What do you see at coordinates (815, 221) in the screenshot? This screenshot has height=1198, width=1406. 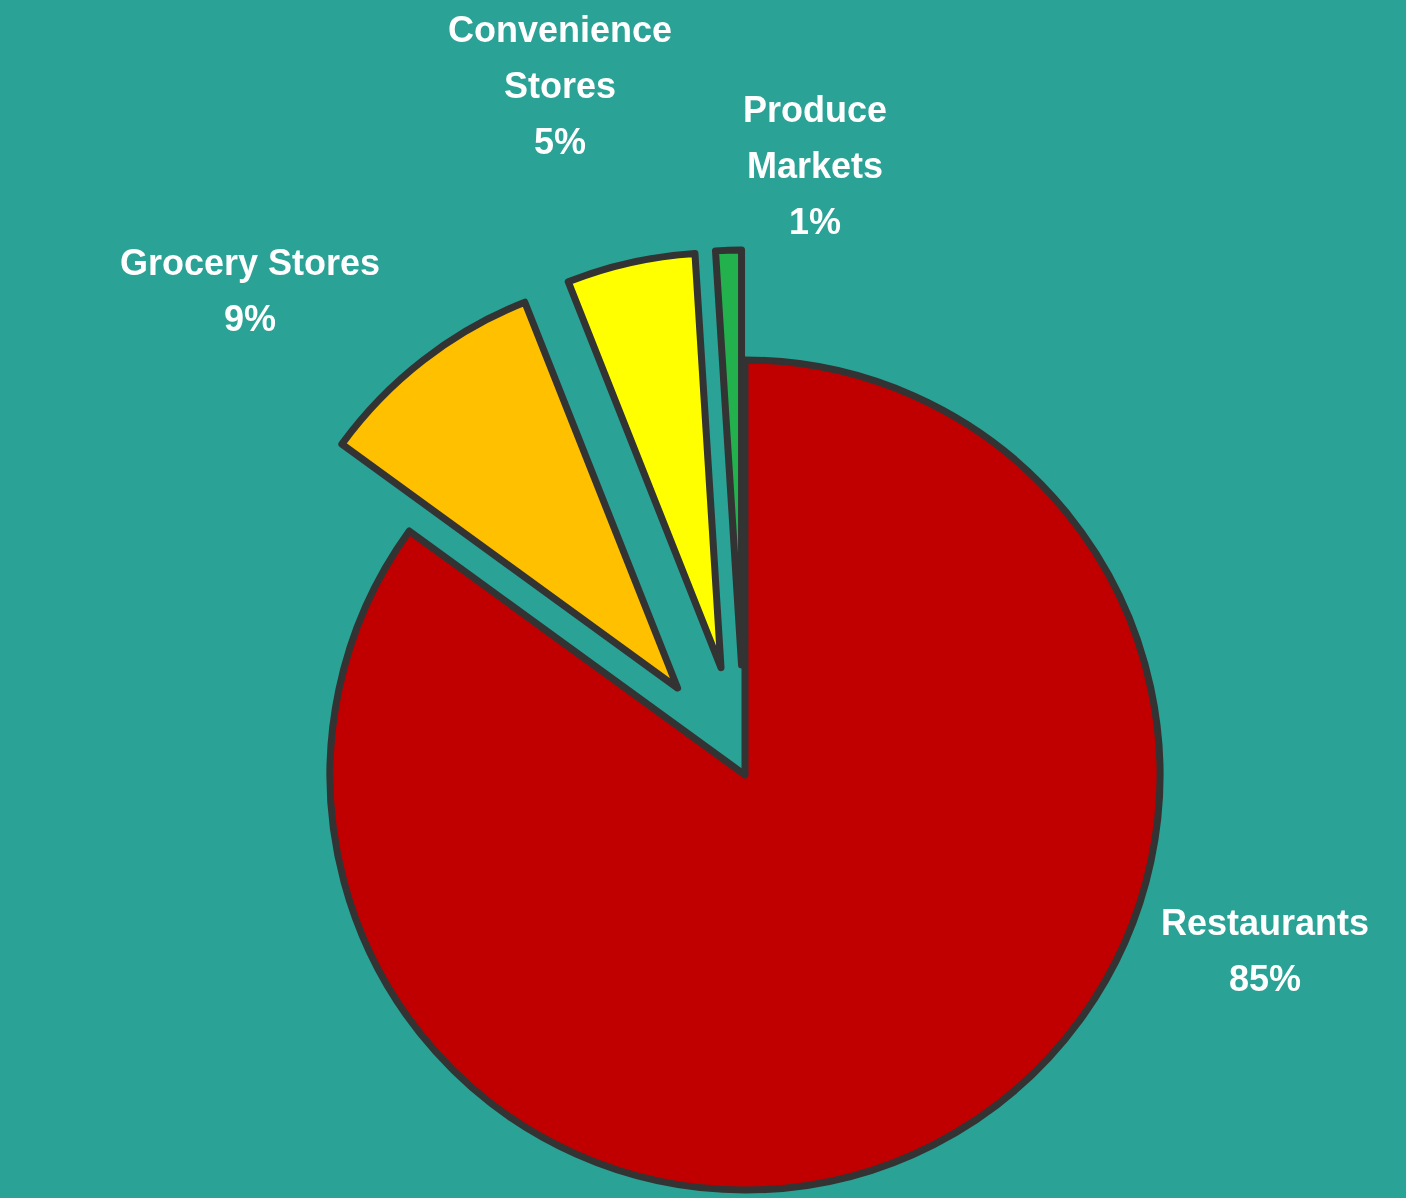 I see `data-label: 1%` at bounding box center [815, 221].